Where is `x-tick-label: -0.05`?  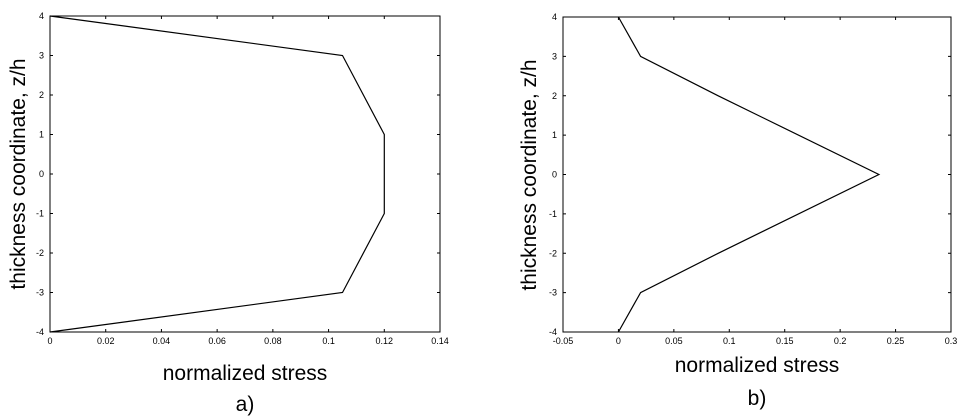
x-tick-label: -0.05 is located at coordinates (563, 341).